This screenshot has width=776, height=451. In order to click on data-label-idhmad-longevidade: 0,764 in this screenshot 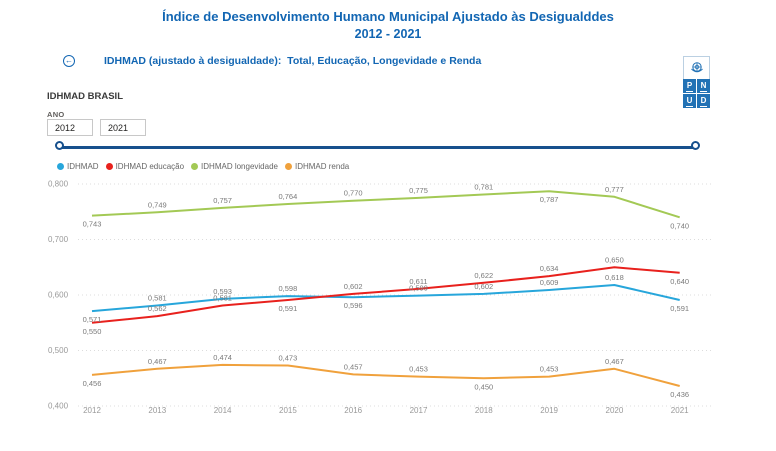, I will do `click(288, 196)`.